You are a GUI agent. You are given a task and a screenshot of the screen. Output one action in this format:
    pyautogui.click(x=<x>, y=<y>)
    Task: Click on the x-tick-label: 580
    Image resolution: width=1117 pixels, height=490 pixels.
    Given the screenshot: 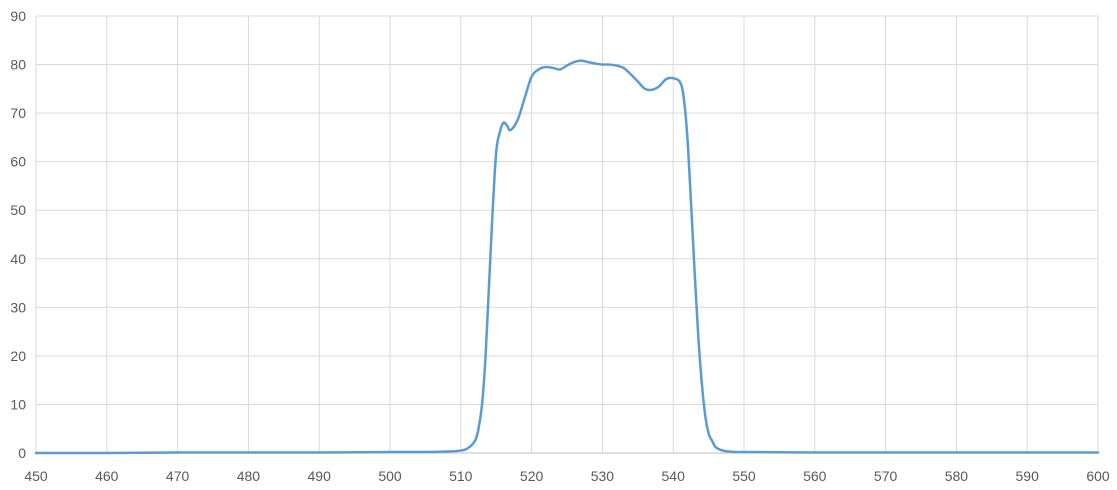 What is the action you would take?
    pyautogui.click(x=957, y=476)
    